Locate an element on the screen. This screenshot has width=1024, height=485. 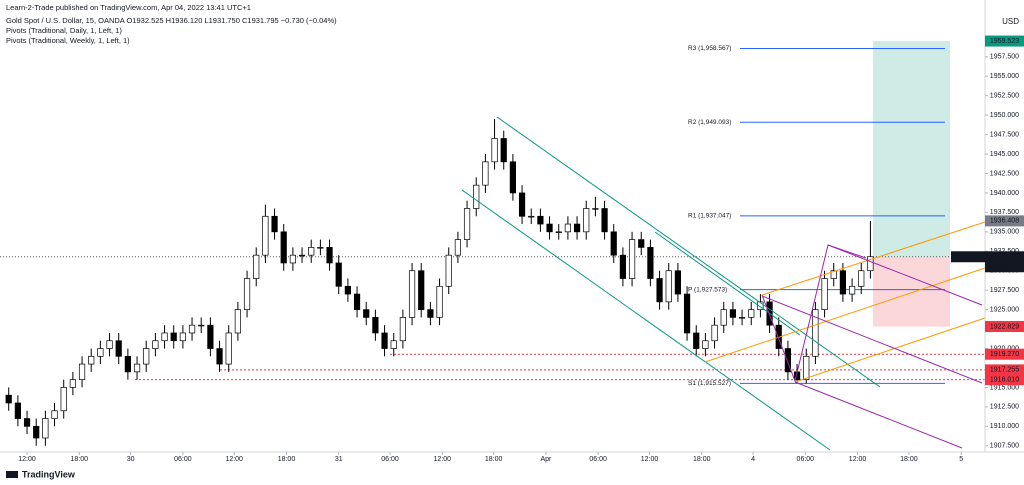
x-tick-label: 06:00 is located at coordinates (806, 459).